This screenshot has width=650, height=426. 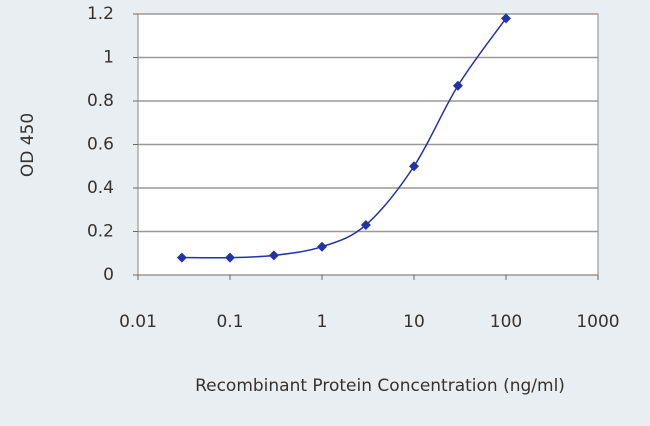 What do you see at coordinates (100, 14) in the screenshot?
I see `y-tick-label: 1.2` at bounding box center [100, 14].